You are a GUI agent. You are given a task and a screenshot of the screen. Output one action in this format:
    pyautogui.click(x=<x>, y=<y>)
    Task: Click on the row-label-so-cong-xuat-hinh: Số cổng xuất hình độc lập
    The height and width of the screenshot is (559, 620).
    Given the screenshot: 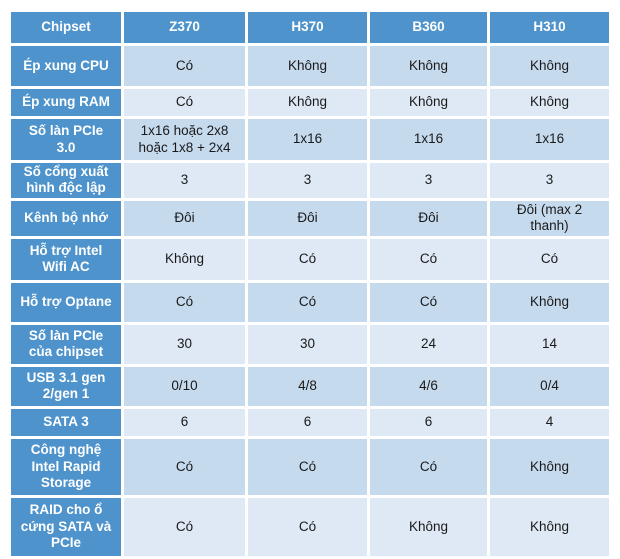 What is the action you would take?
    pyautogui.click(x=66, y=180)
    